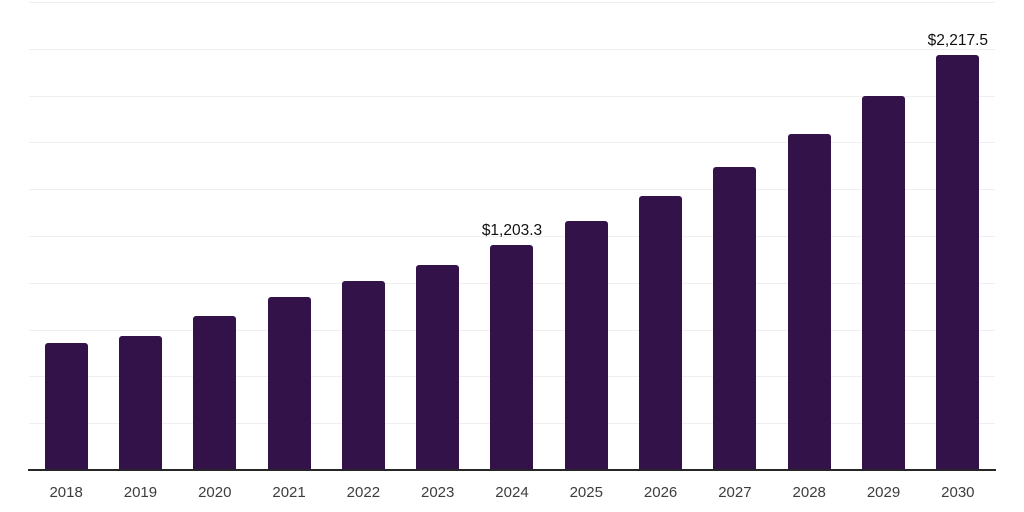  Describe the element at coordinates (958, 492) in the screenshot. I see `x-tick-2030: 2030` at that location.